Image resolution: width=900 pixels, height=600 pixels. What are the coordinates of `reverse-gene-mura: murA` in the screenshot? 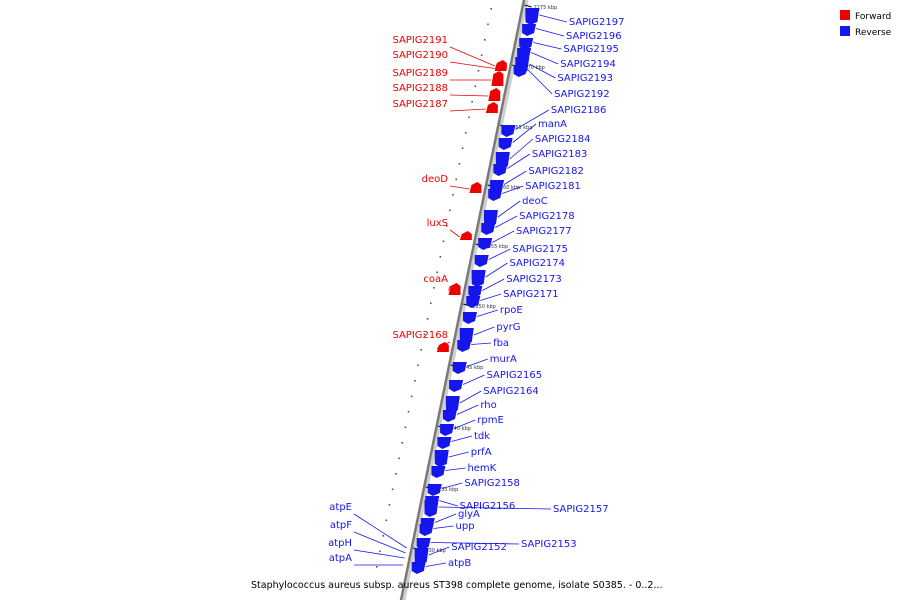 It's located at (484, 364).